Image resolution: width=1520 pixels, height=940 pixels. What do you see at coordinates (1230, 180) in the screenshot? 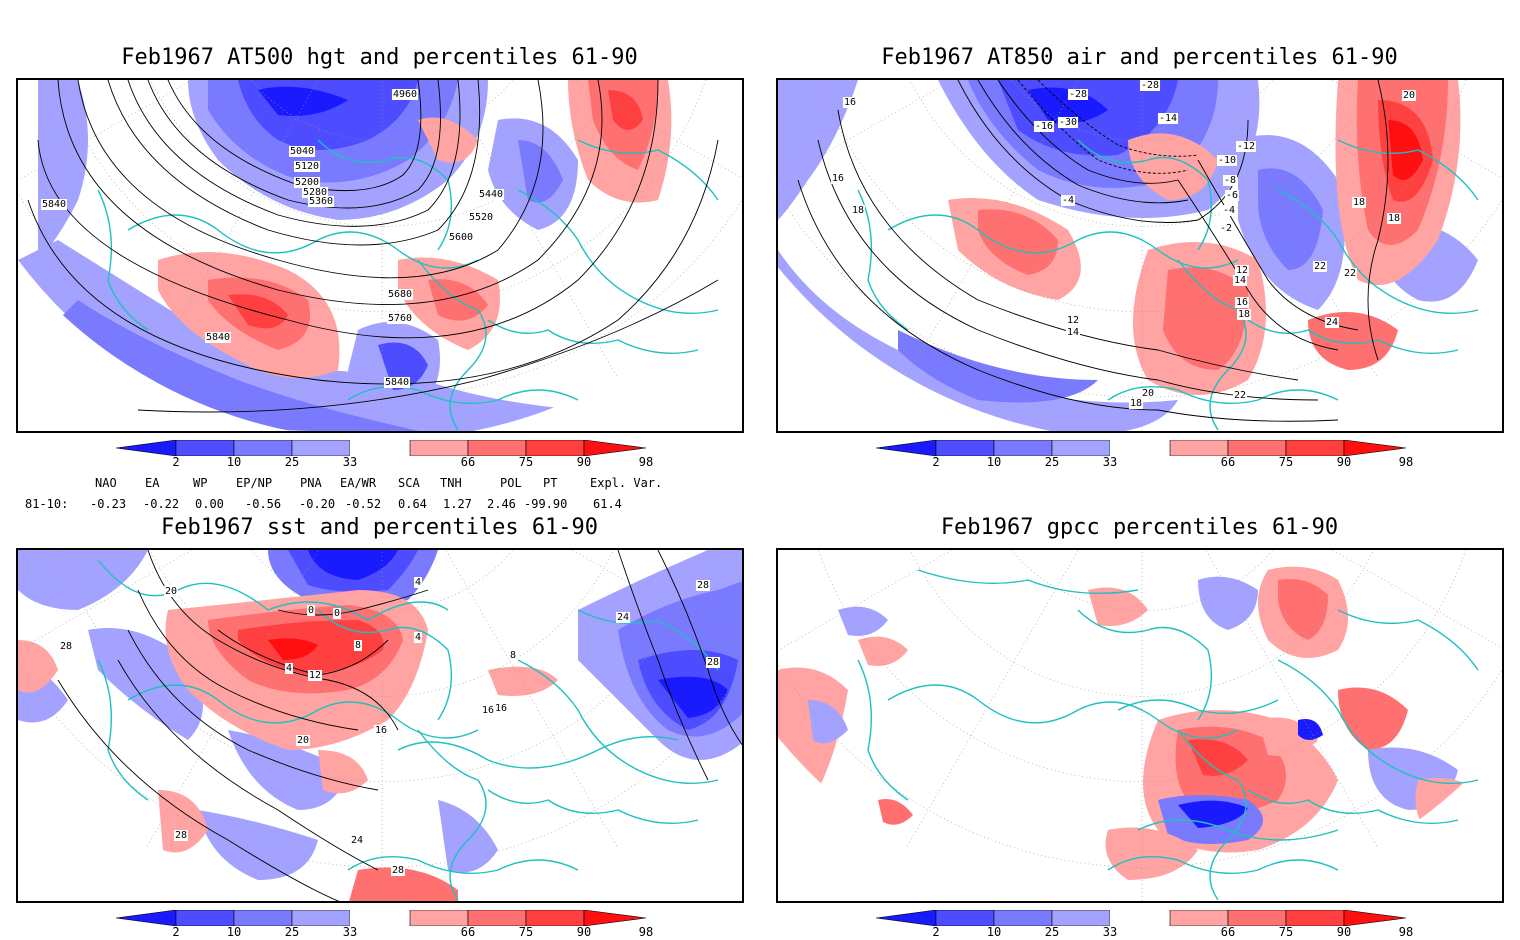
I see `contour-label: -8` at bounding box center [1230, 180].